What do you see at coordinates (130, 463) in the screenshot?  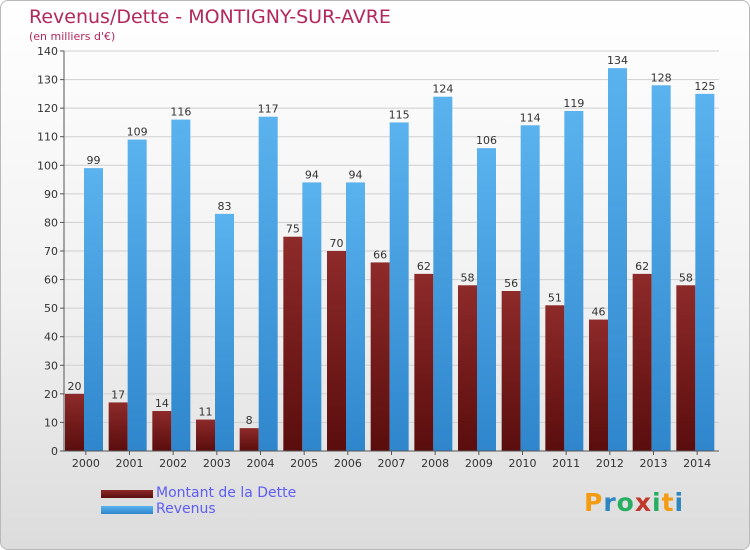 I see `x-tick-label: 2001` at bounding box center [130, 463].